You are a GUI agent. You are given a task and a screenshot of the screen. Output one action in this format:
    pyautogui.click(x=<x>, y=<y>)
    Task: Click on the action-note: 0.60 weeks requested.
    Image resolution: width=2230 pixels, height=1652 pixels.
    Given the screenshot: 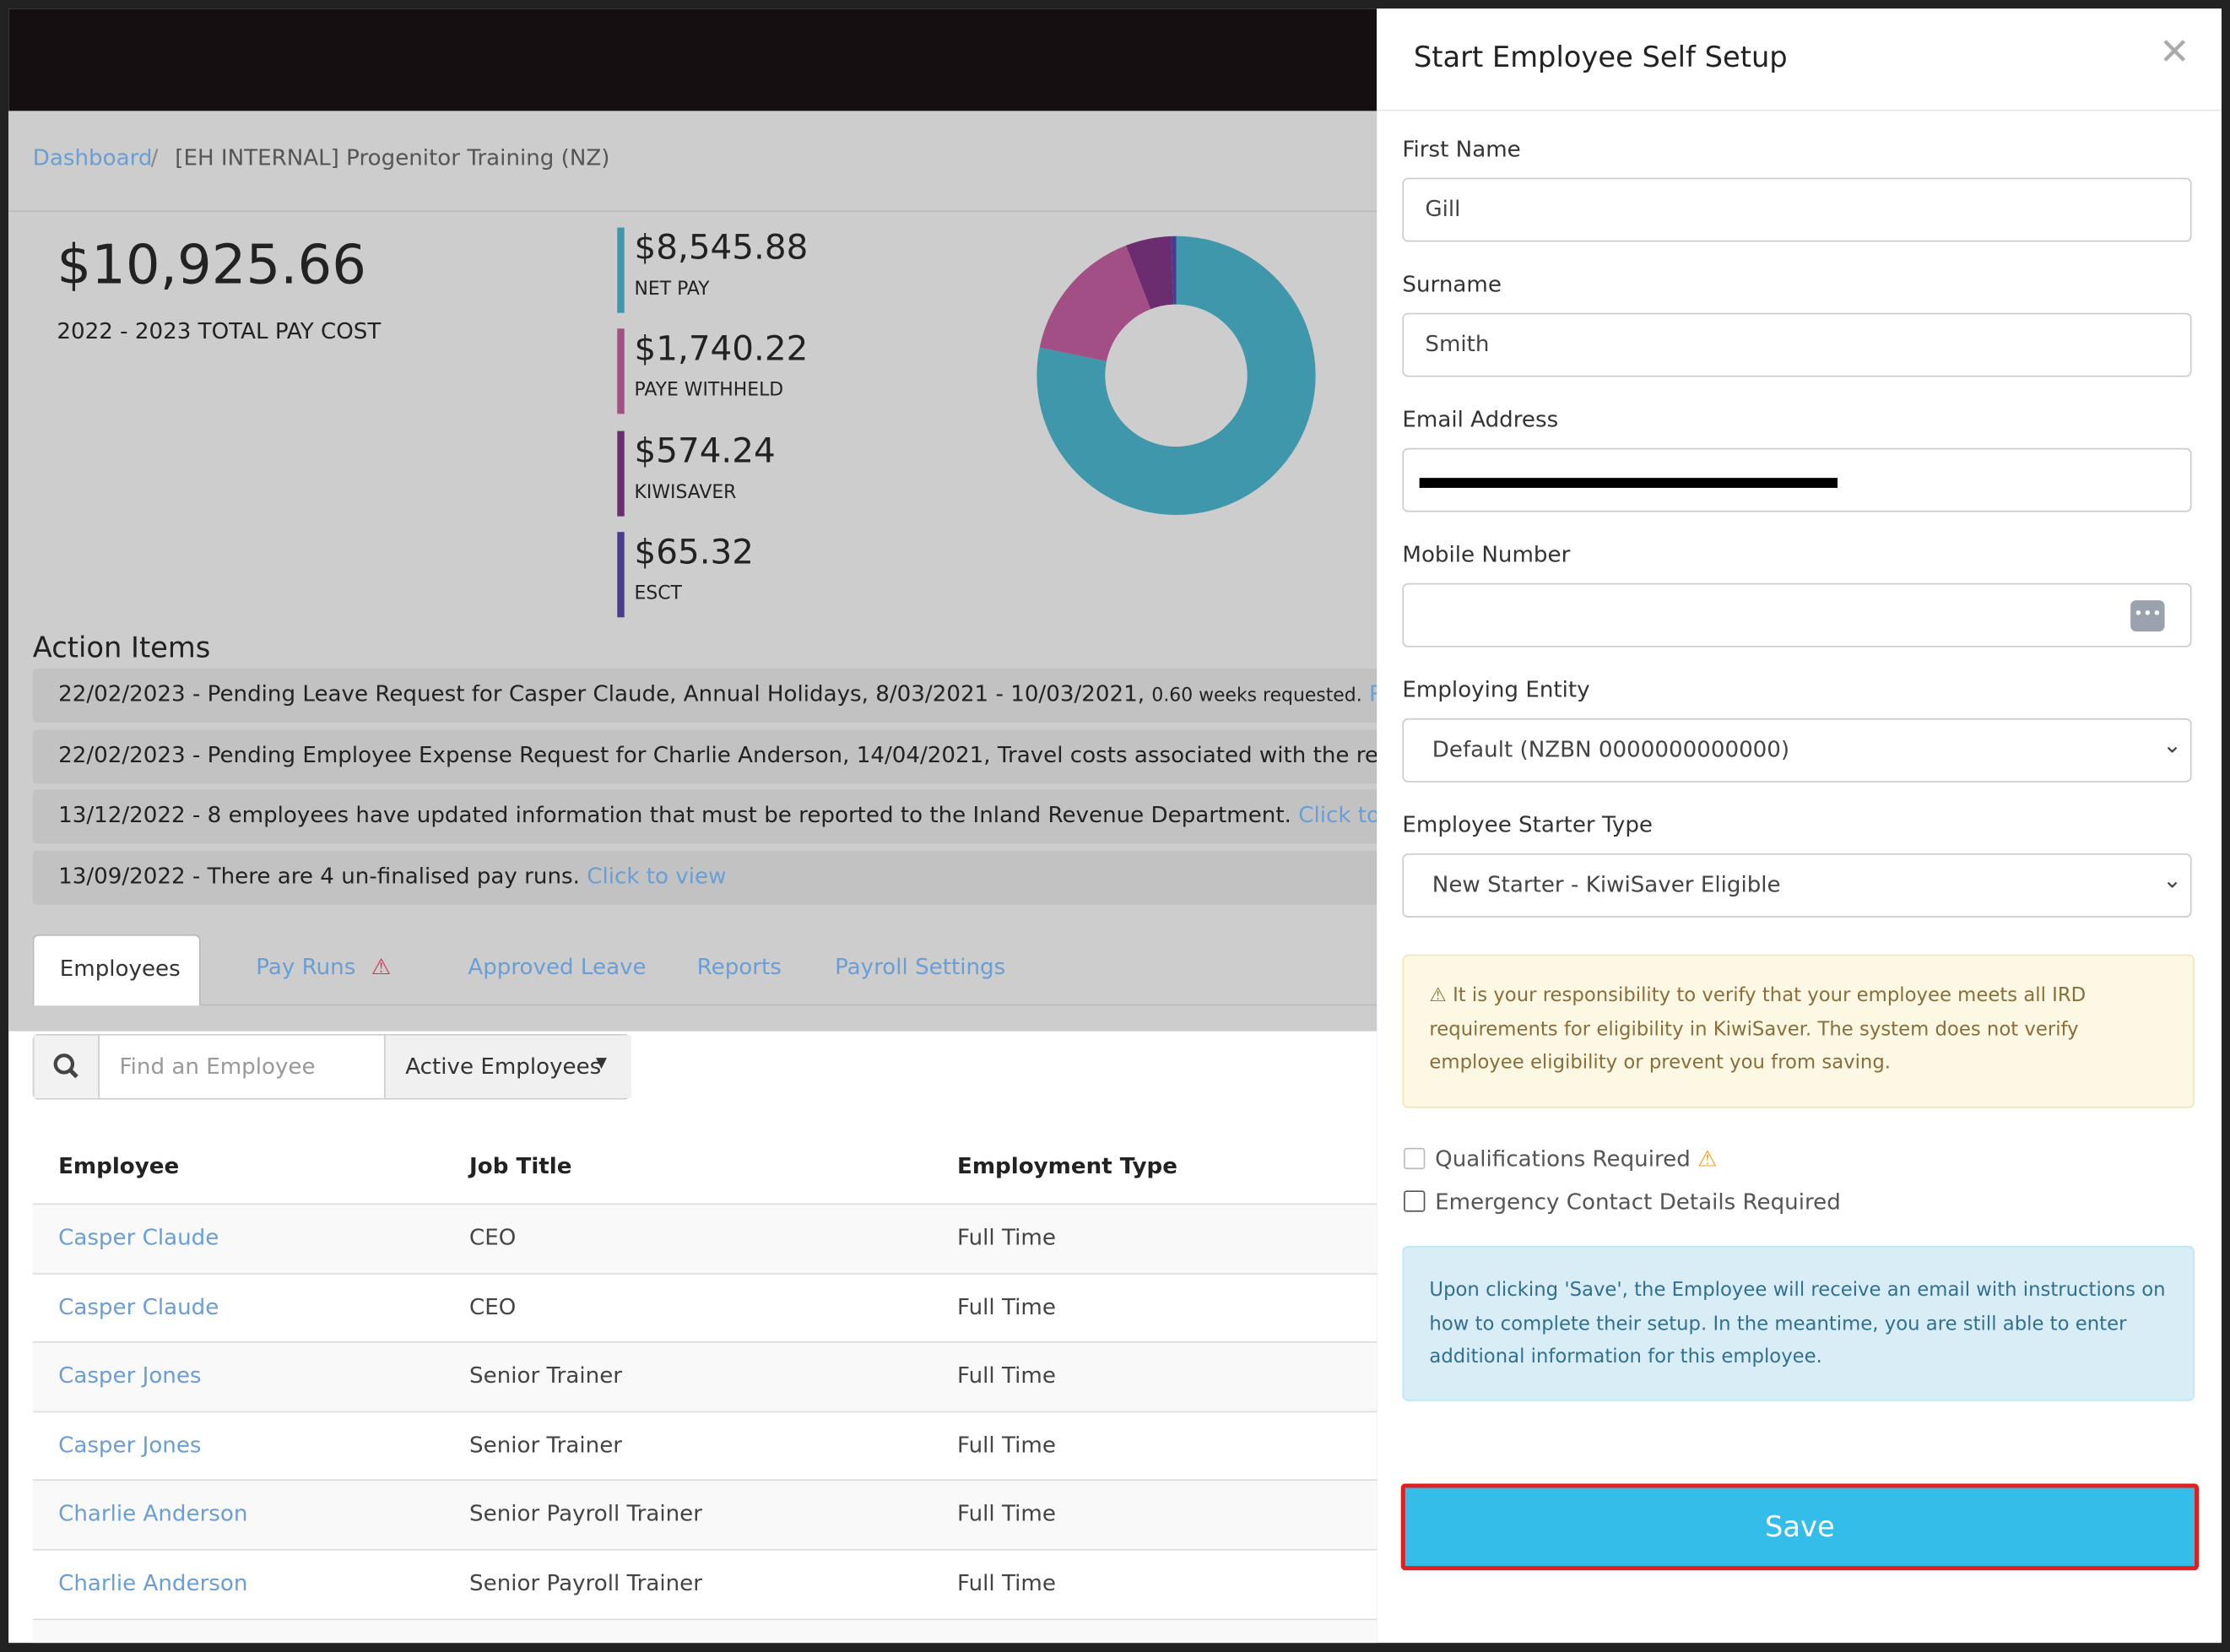 What is the action you would take?
    pyautogui.click(x=1256, y=696)
    